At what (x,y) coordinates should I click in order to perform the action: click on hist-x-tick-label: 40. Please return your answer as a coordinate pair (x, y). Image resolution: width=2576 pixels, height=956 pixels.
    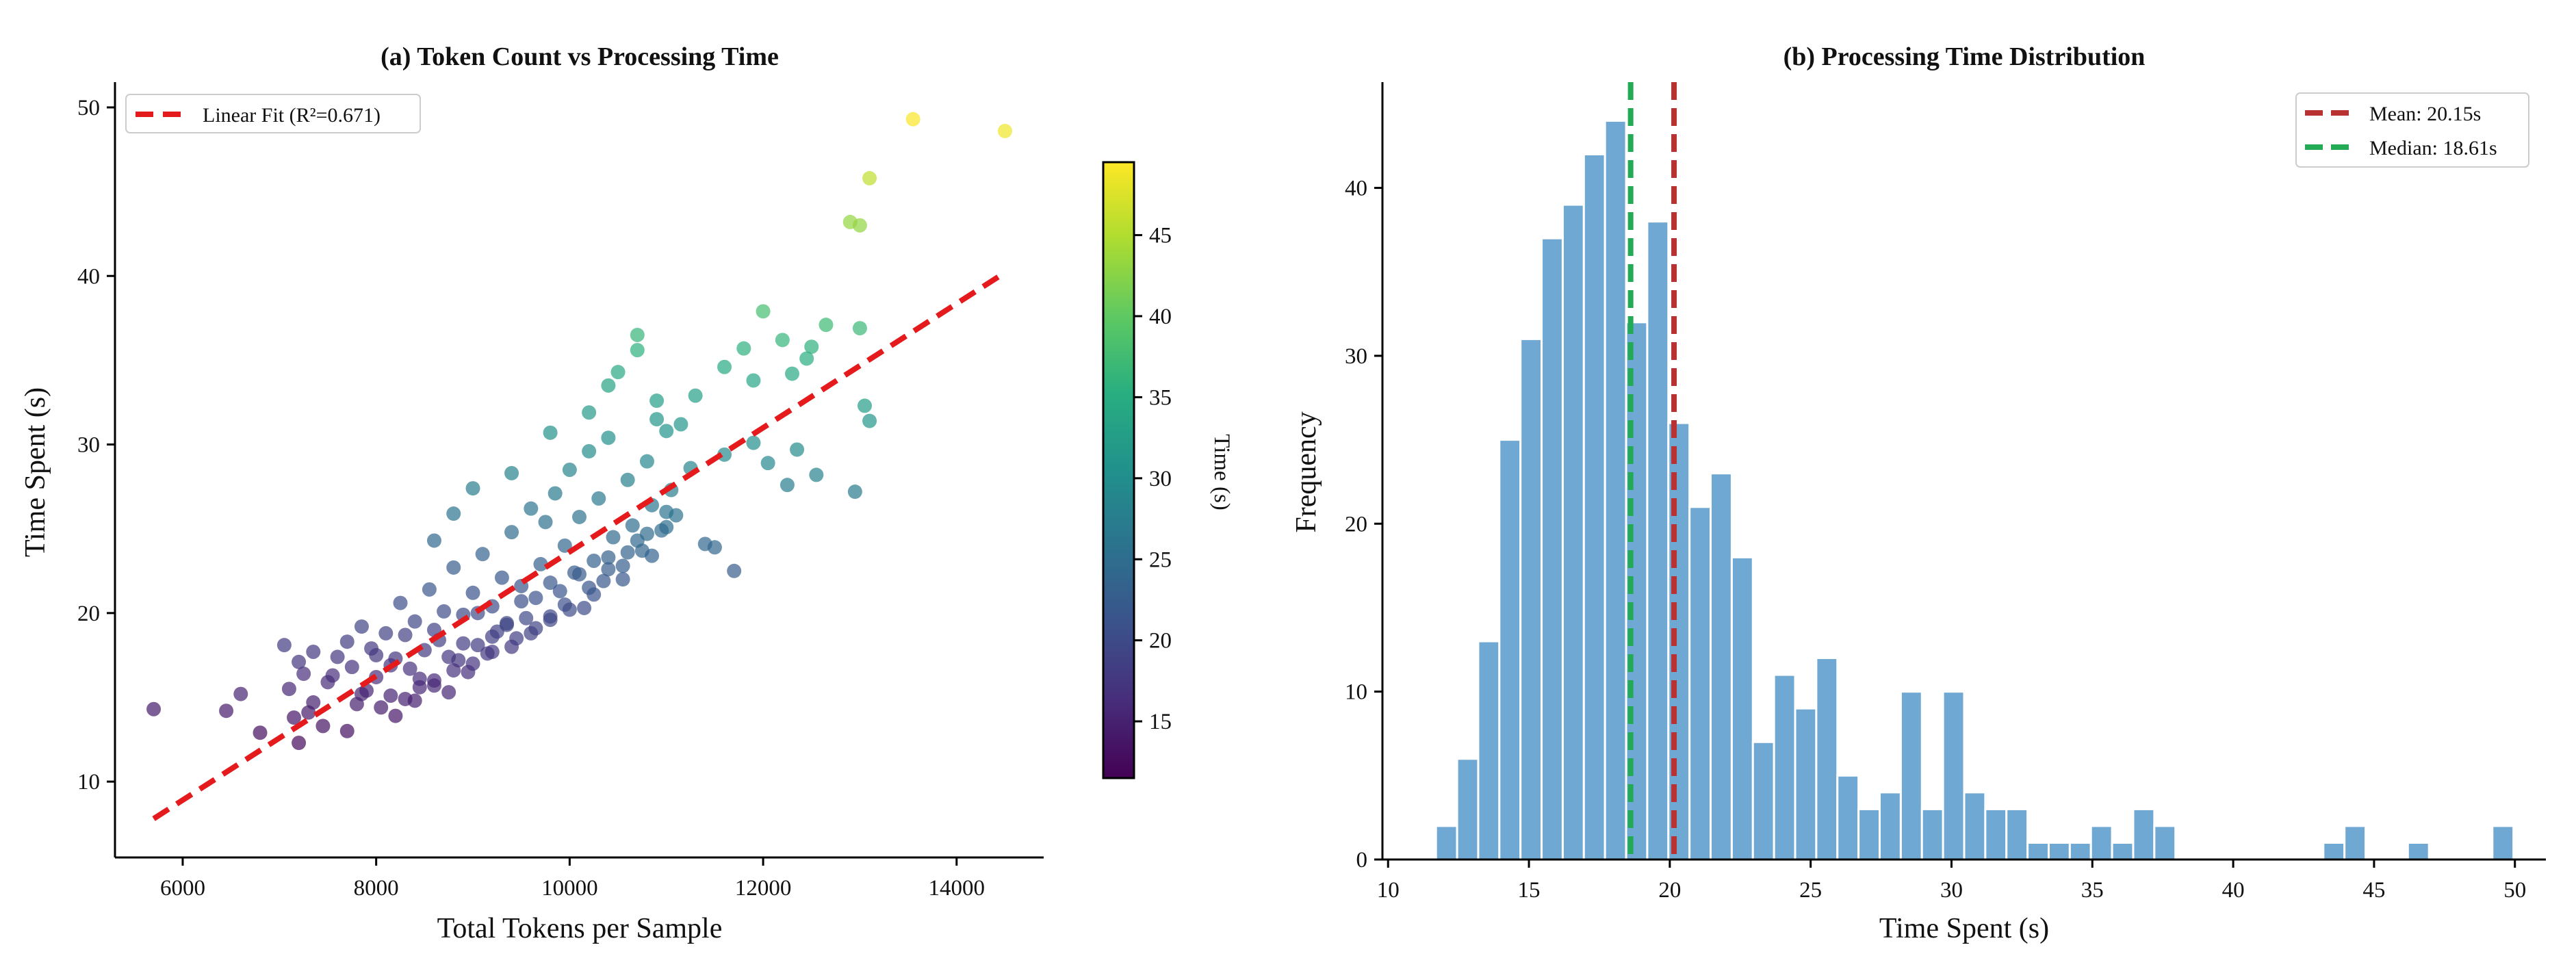
    Looking at the image, I should click on (2233, 890).